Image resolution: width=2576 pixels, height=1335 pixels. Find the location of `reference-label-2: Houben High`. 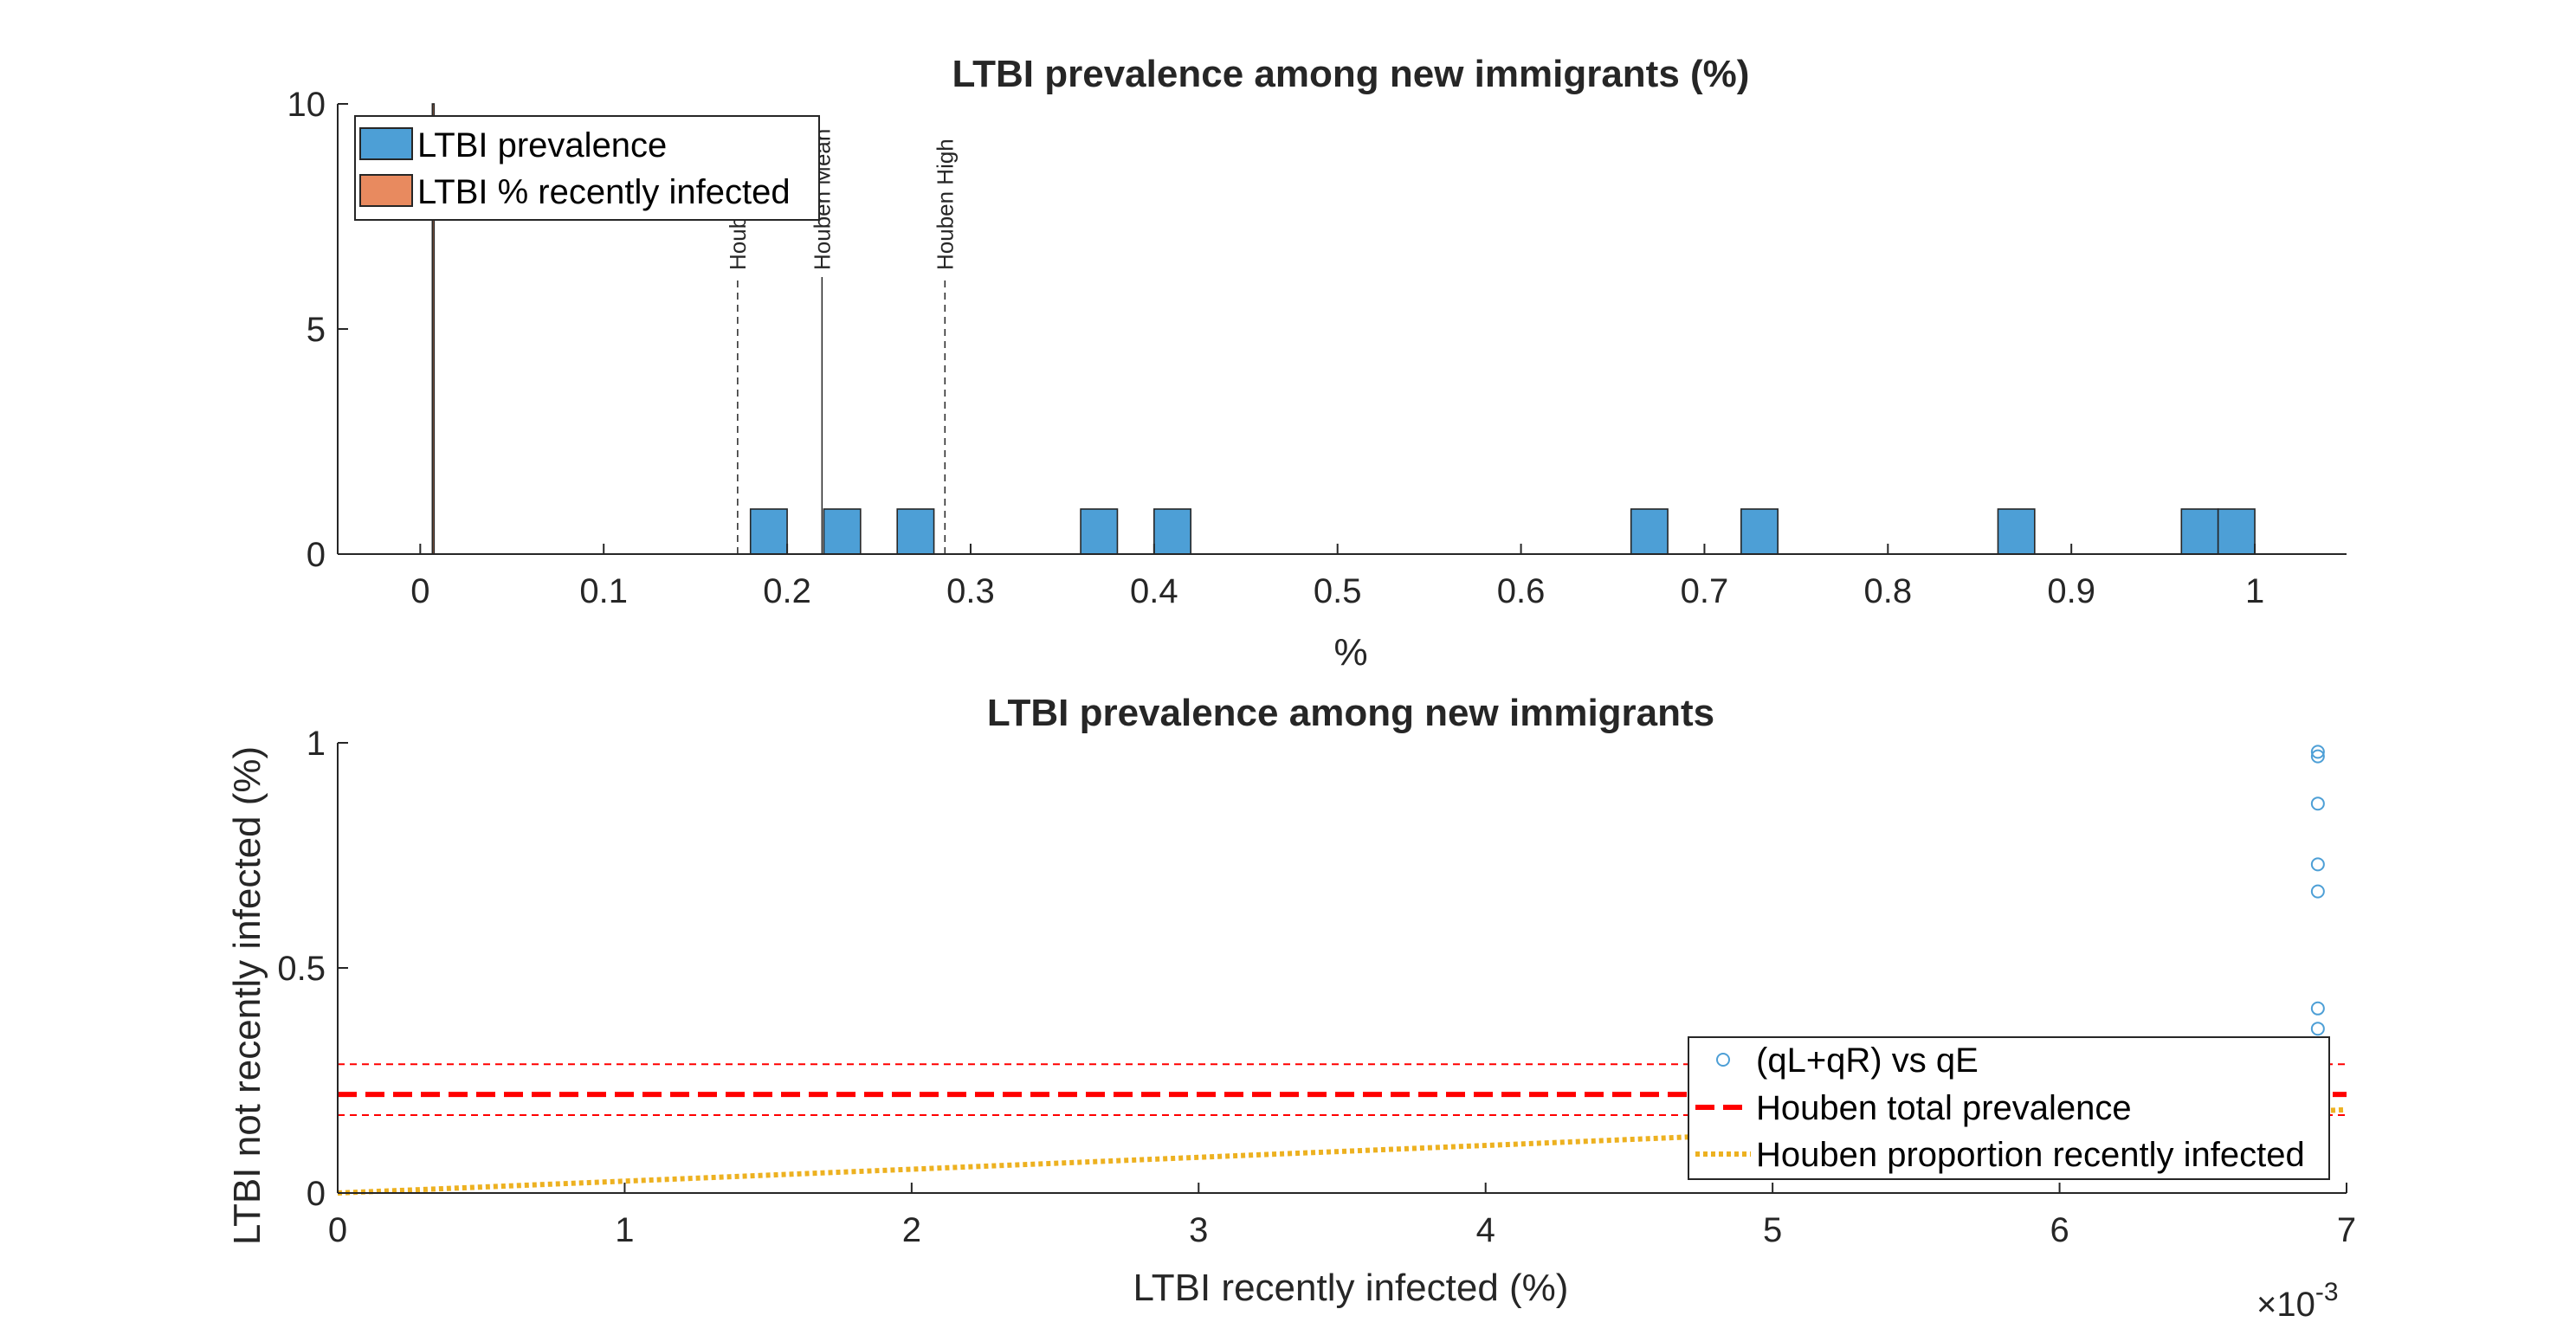

reference-label-2: Houben High is located at coordinates (945, 205).